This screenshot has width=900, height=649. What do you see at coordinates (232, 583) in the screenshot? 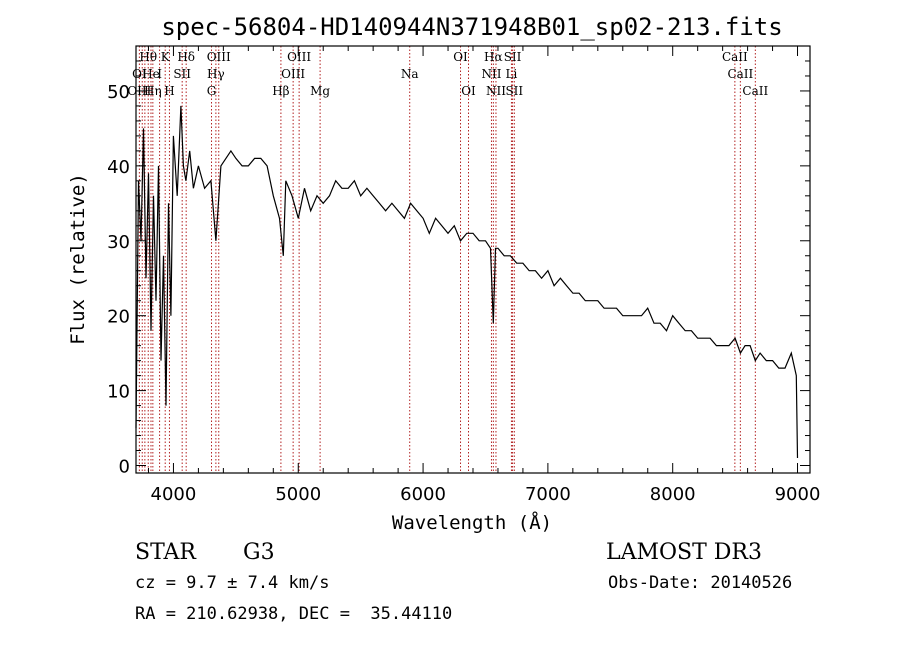
I see `redshift-cz: cz = 9.7 ± 7.4 km/s` at bounding box center [232, 583].